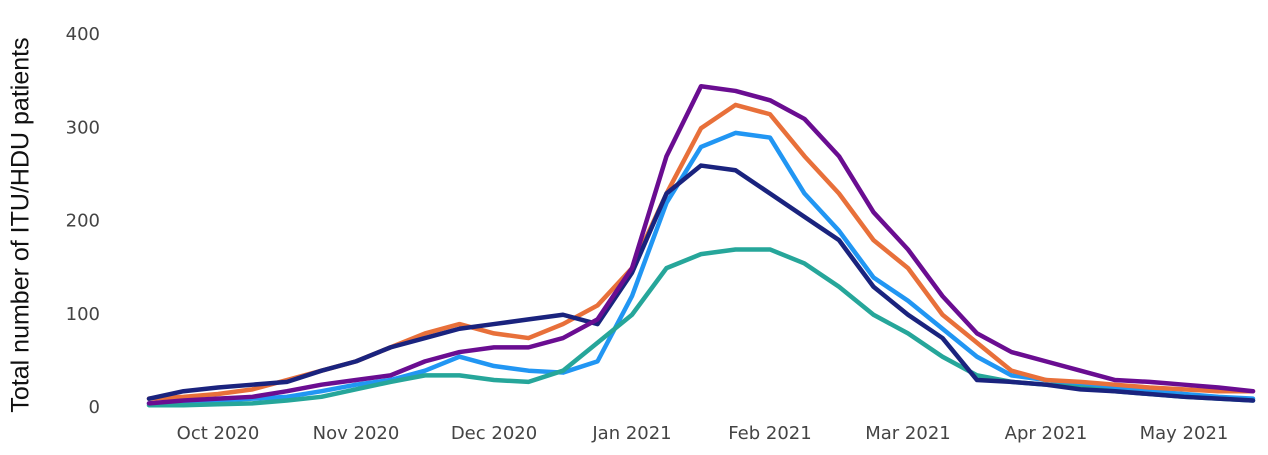  Describe the element at coordinates (1046, 433) in the screenshot. I see `x-tick-label: Apr 2021` at that location.